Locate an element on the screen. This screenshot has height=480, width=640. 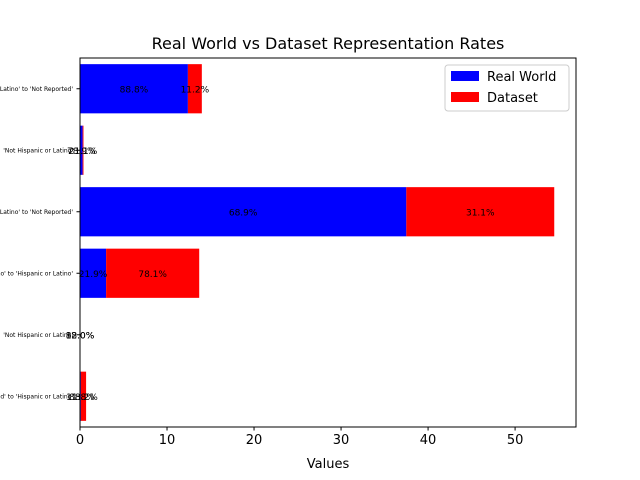
x-tick-label-0: 0 is located at coordinates (80, 440).